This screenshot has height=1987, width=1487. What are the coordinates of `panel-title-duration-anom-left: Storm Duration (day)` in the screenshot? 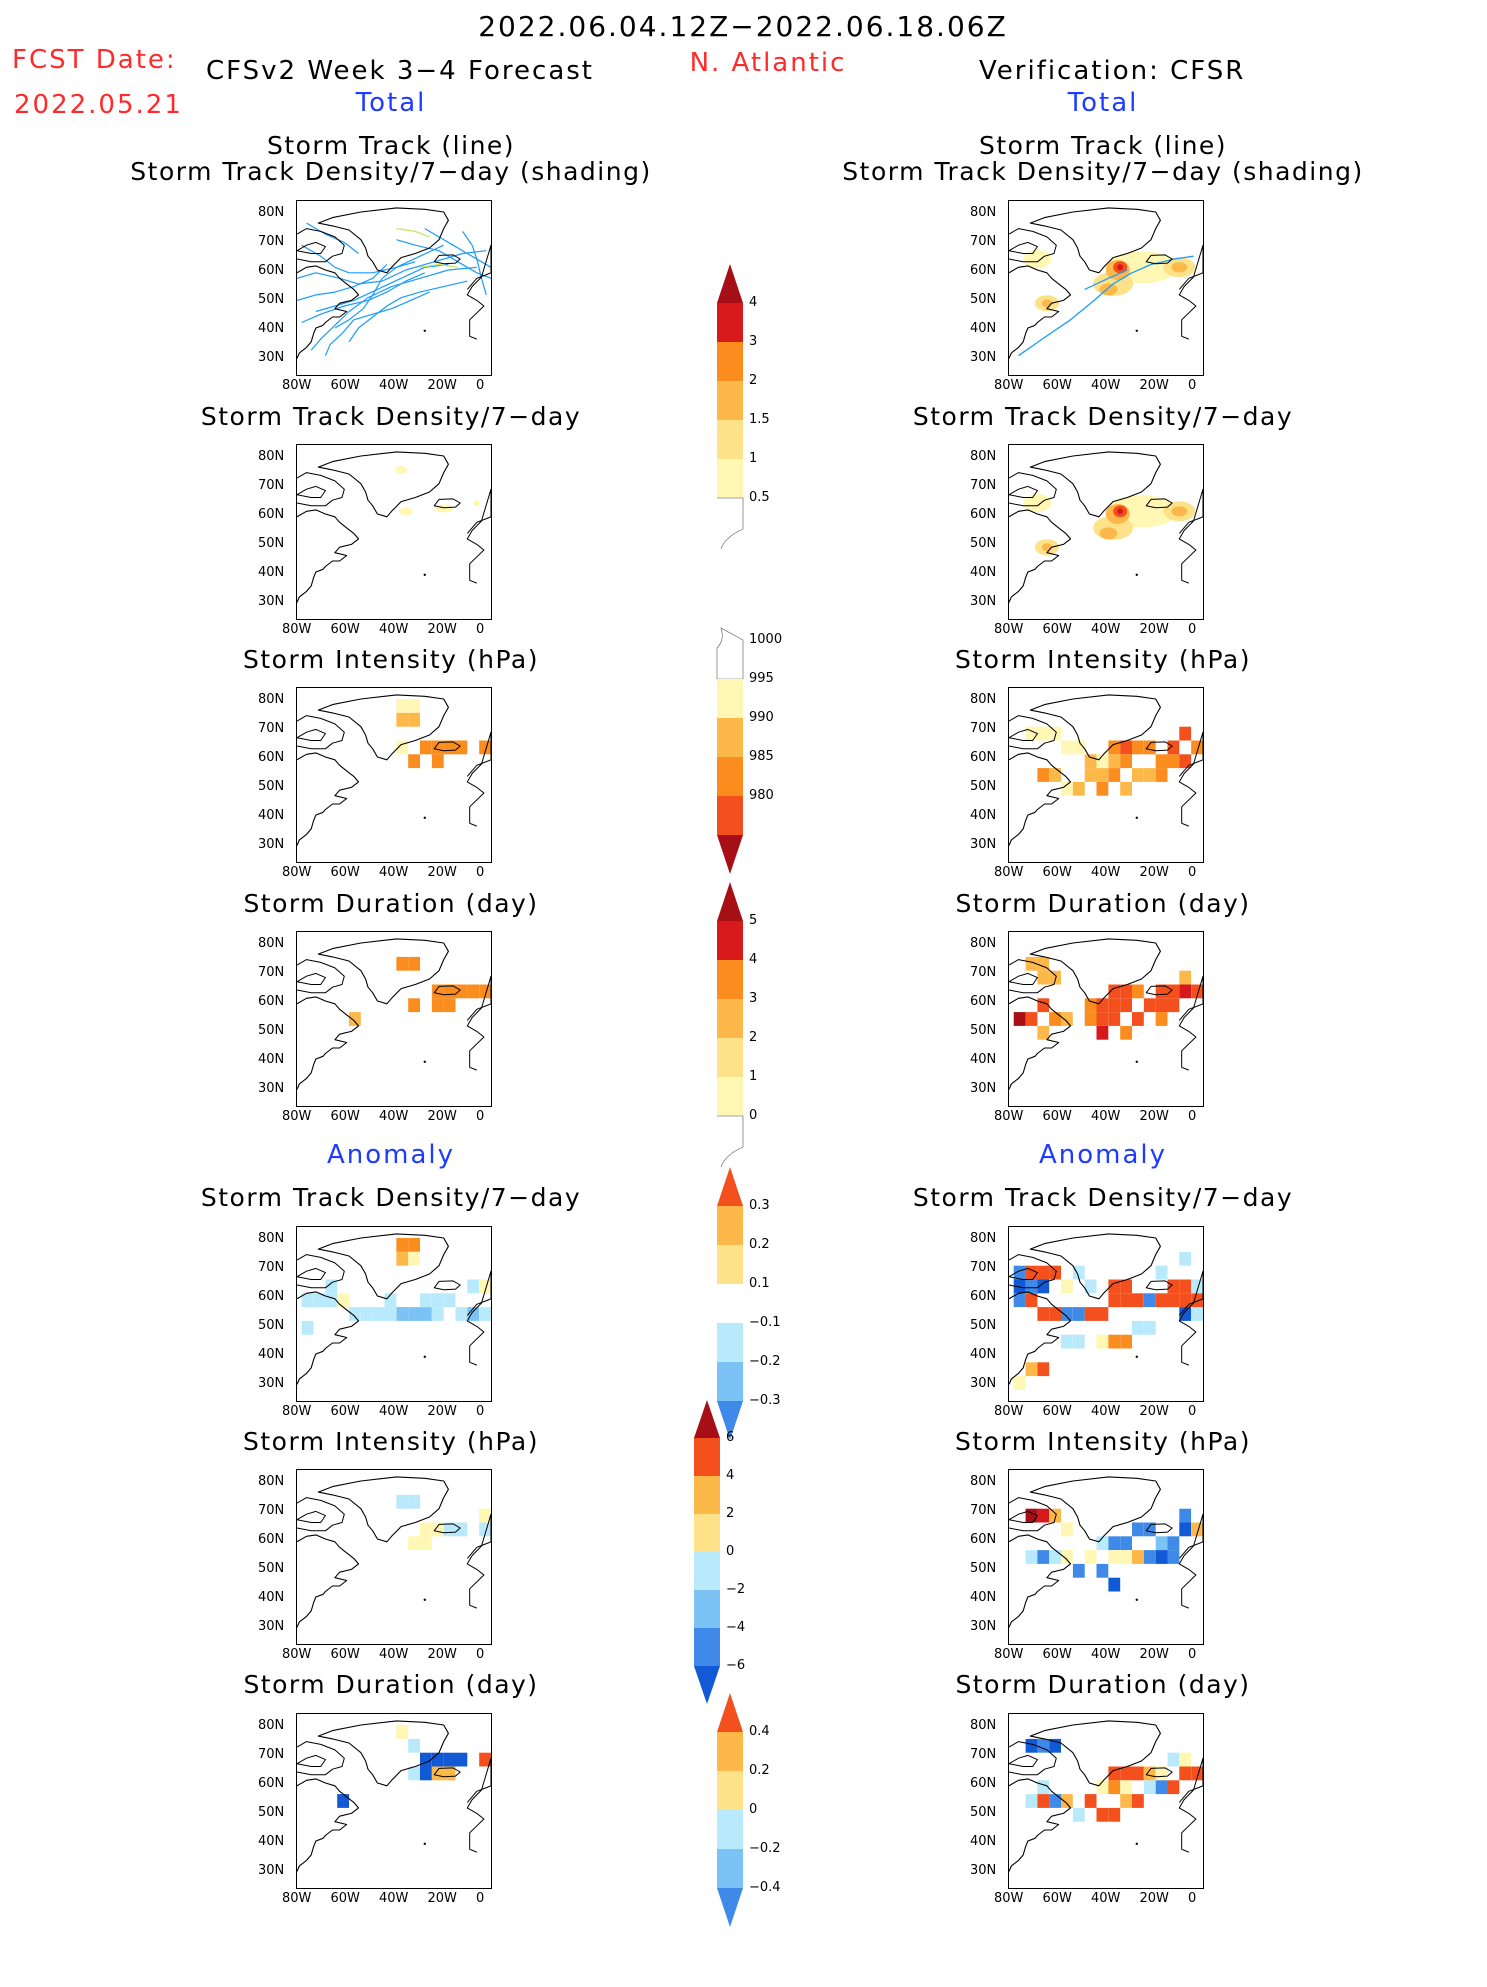 It's located at (391, 1684).